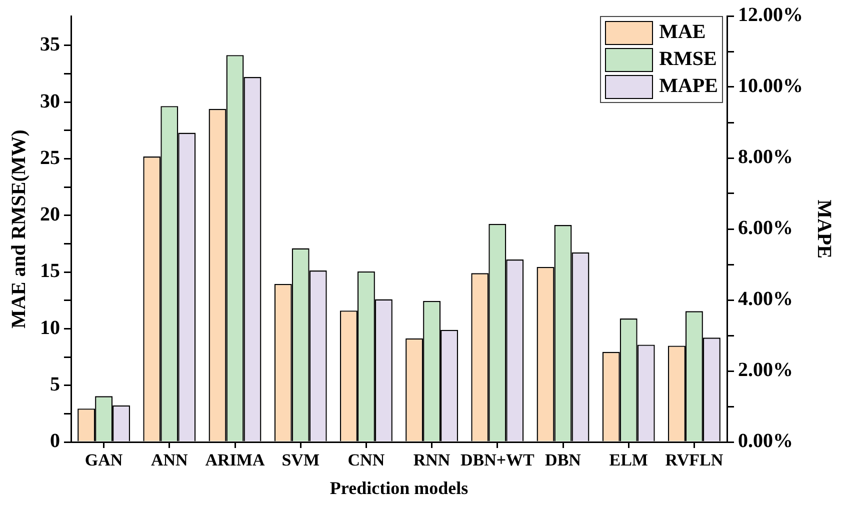  Describe the element at coordinates (823, 229) in the screenshot. I see `y2-axis-title: MAPE` at that location.